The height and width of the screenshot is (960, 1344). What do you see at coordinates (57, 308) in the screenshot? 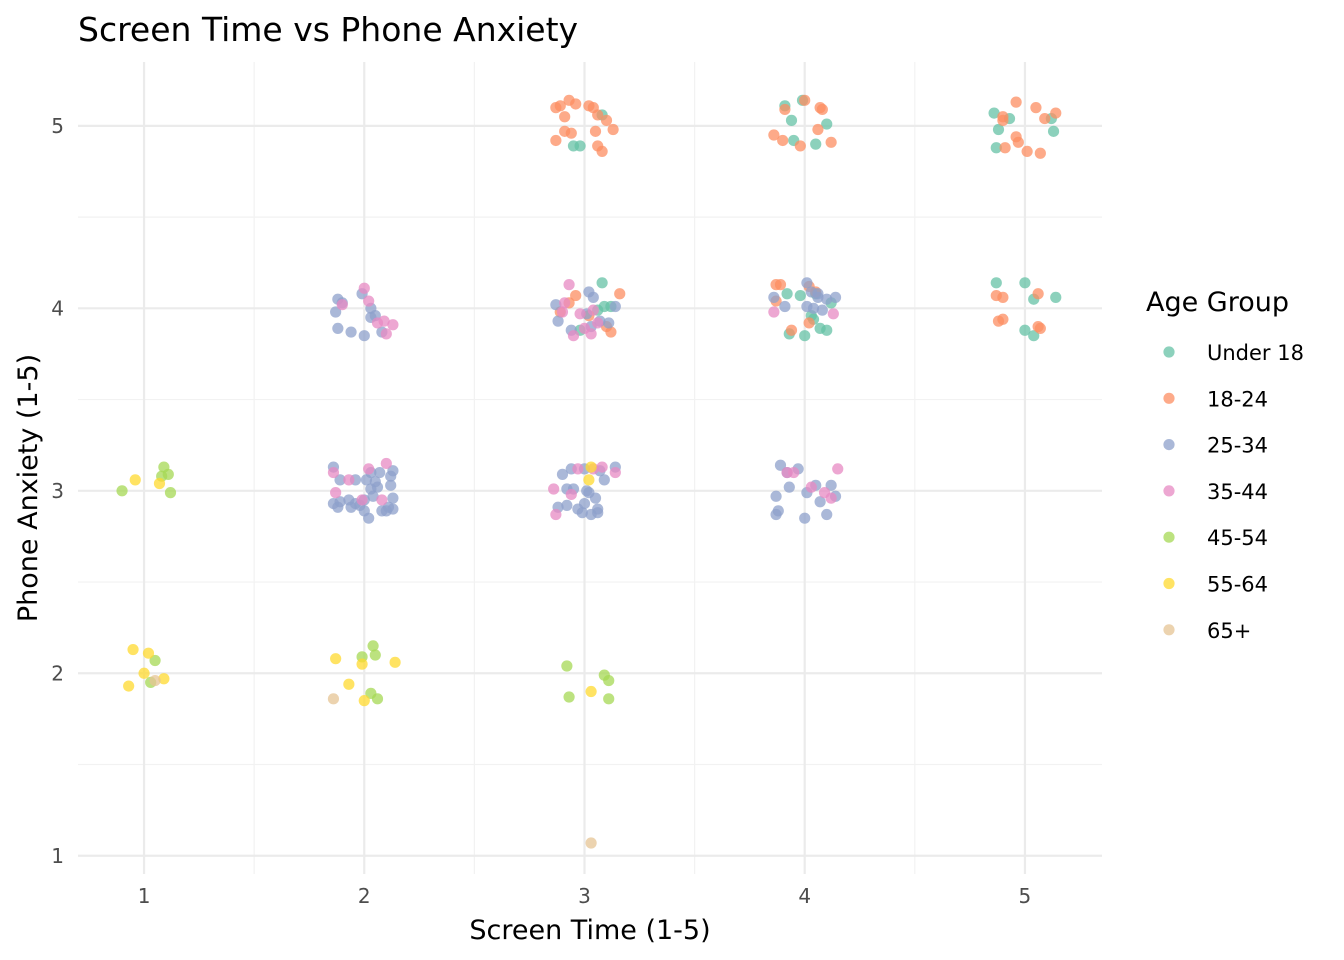
I see `y-tick-label: 4` at bounding box center [57, 308].